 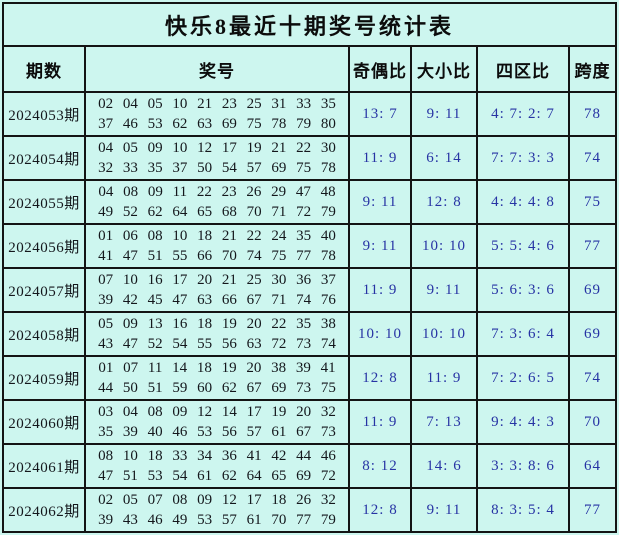 I want to click on numbers-line1: 01 06 08 10 18 21 22 24 35 40, so click(x=217, y=235).